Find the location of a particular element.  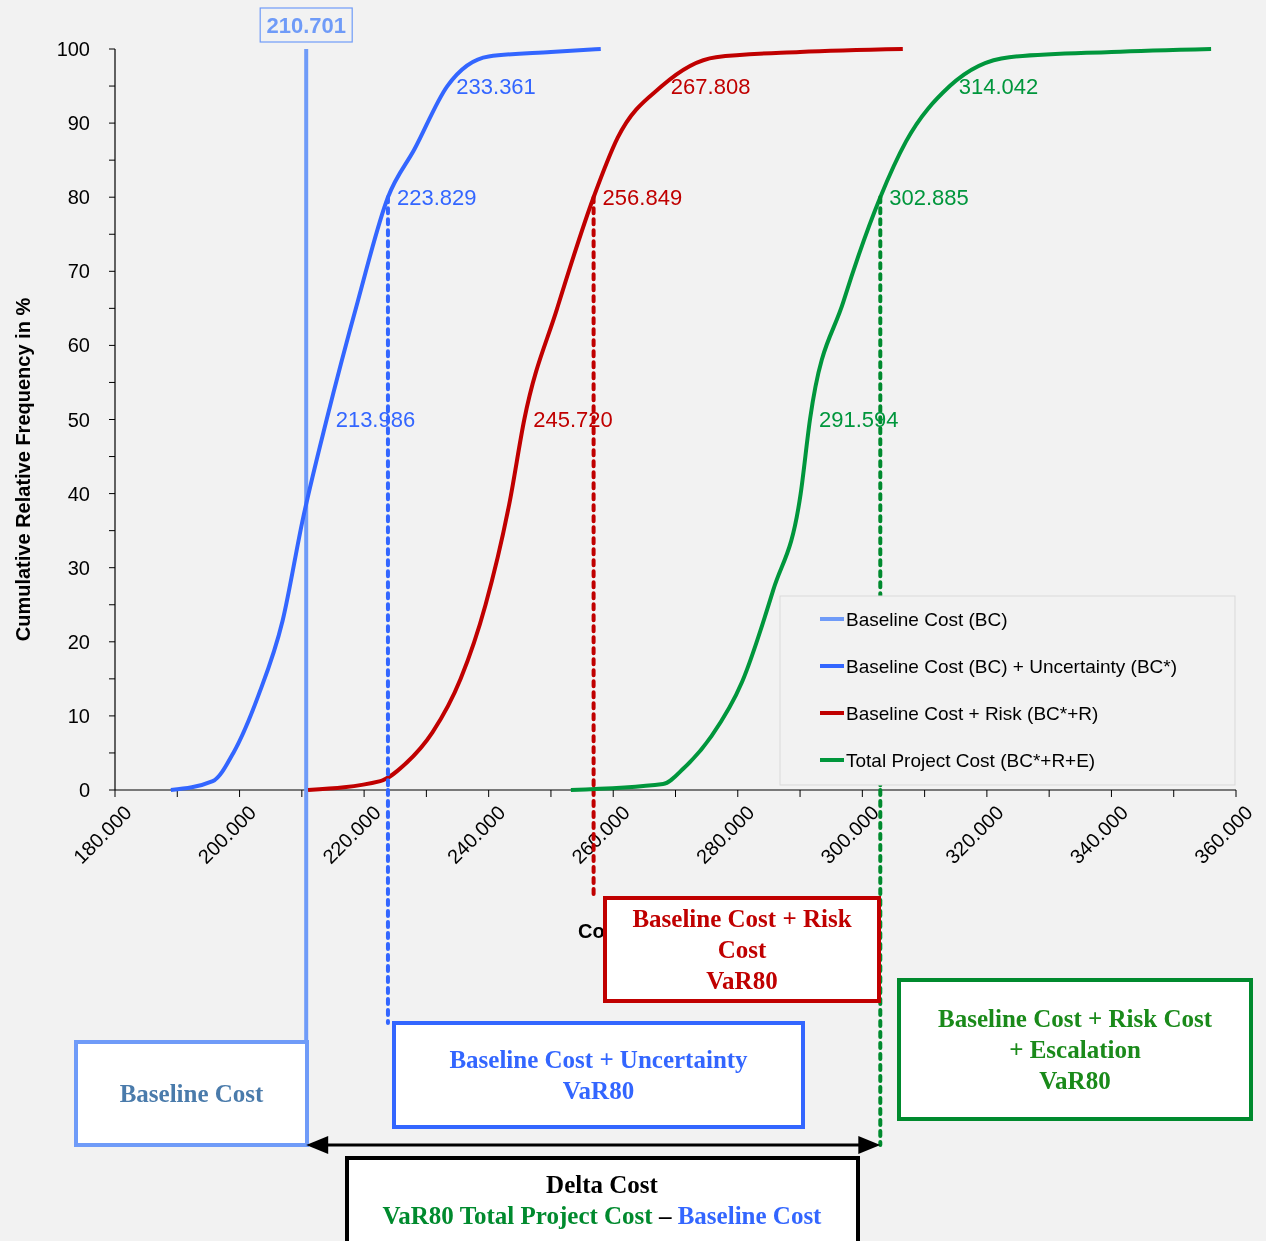

annotation: 302.885 is located at coordinates (929, 197).